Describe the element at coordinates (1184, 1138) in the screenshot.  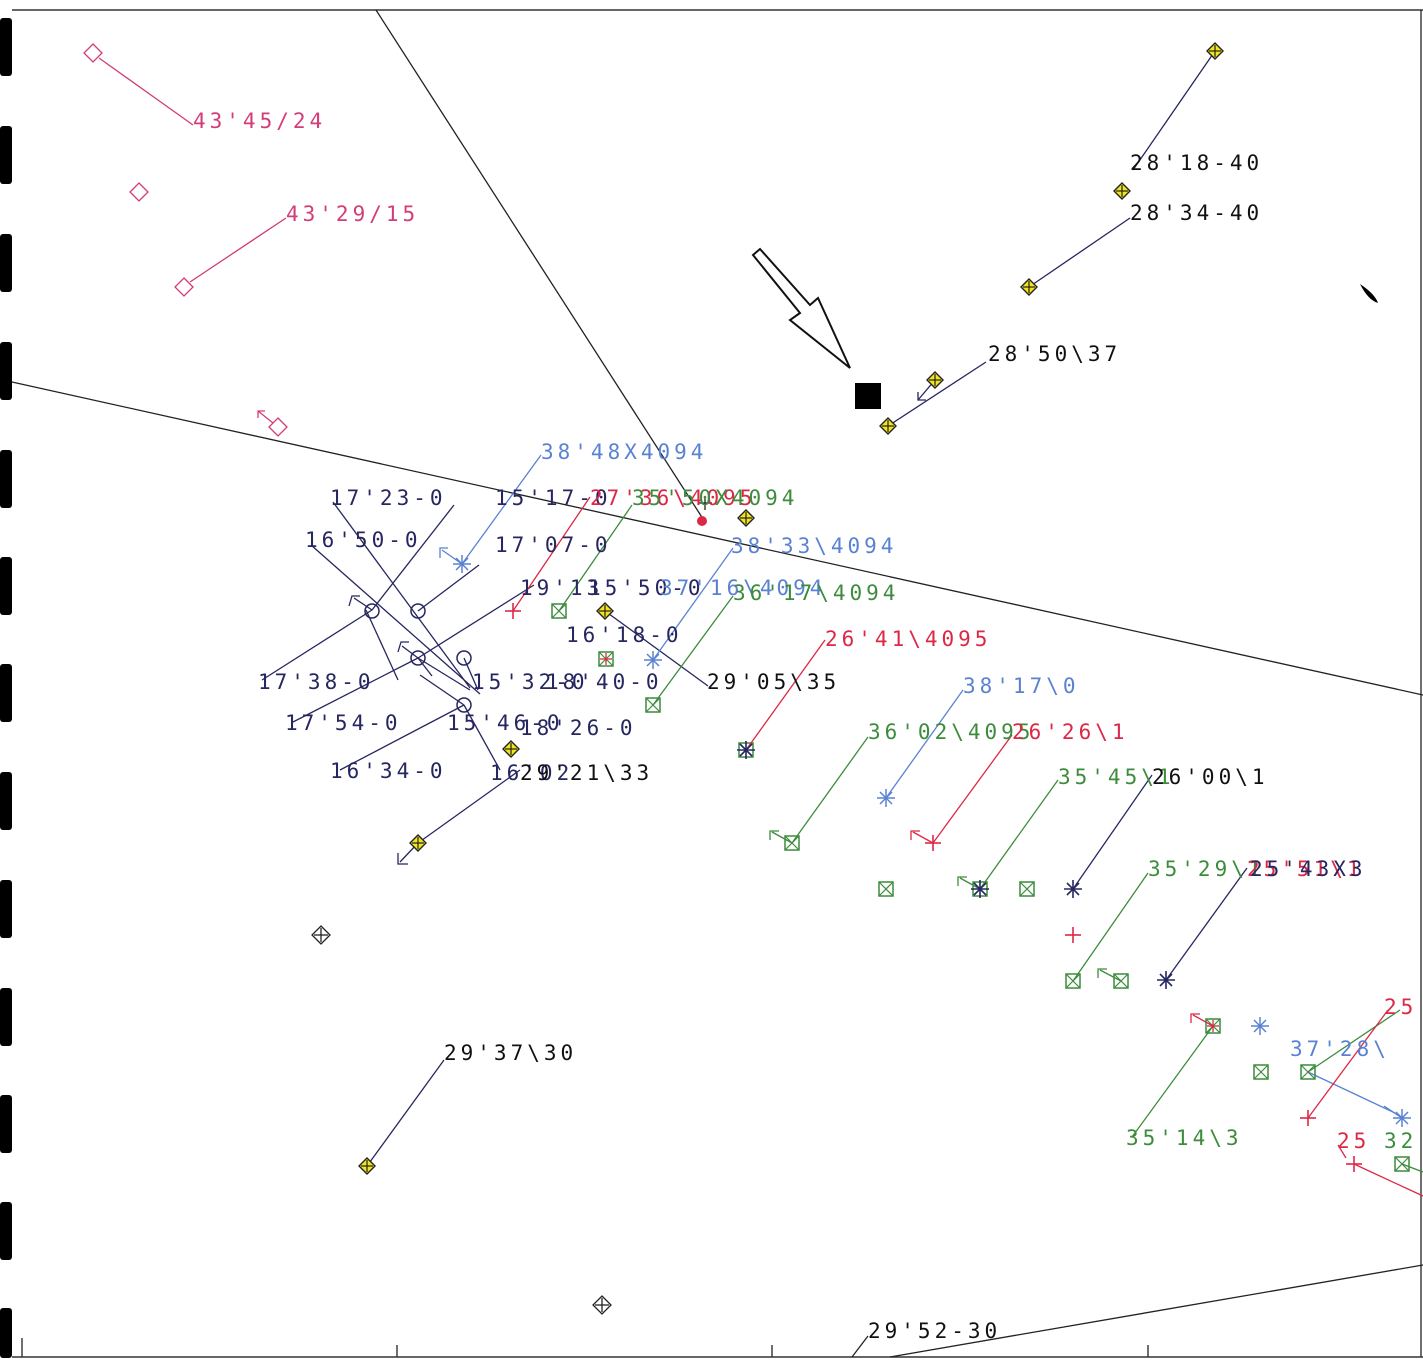
I see `label-a41: 35'14\3` at that location.